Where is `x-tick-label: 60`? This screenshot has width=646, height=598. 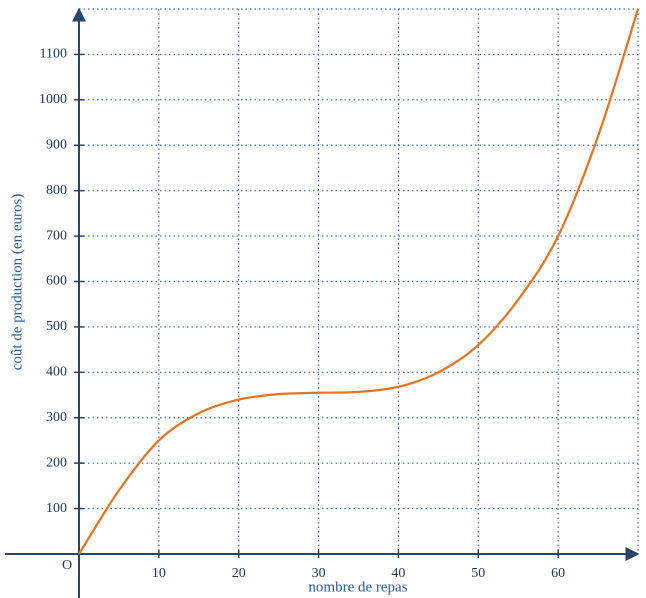 x-tick-label: 60 is located at coordinates (558, 573).